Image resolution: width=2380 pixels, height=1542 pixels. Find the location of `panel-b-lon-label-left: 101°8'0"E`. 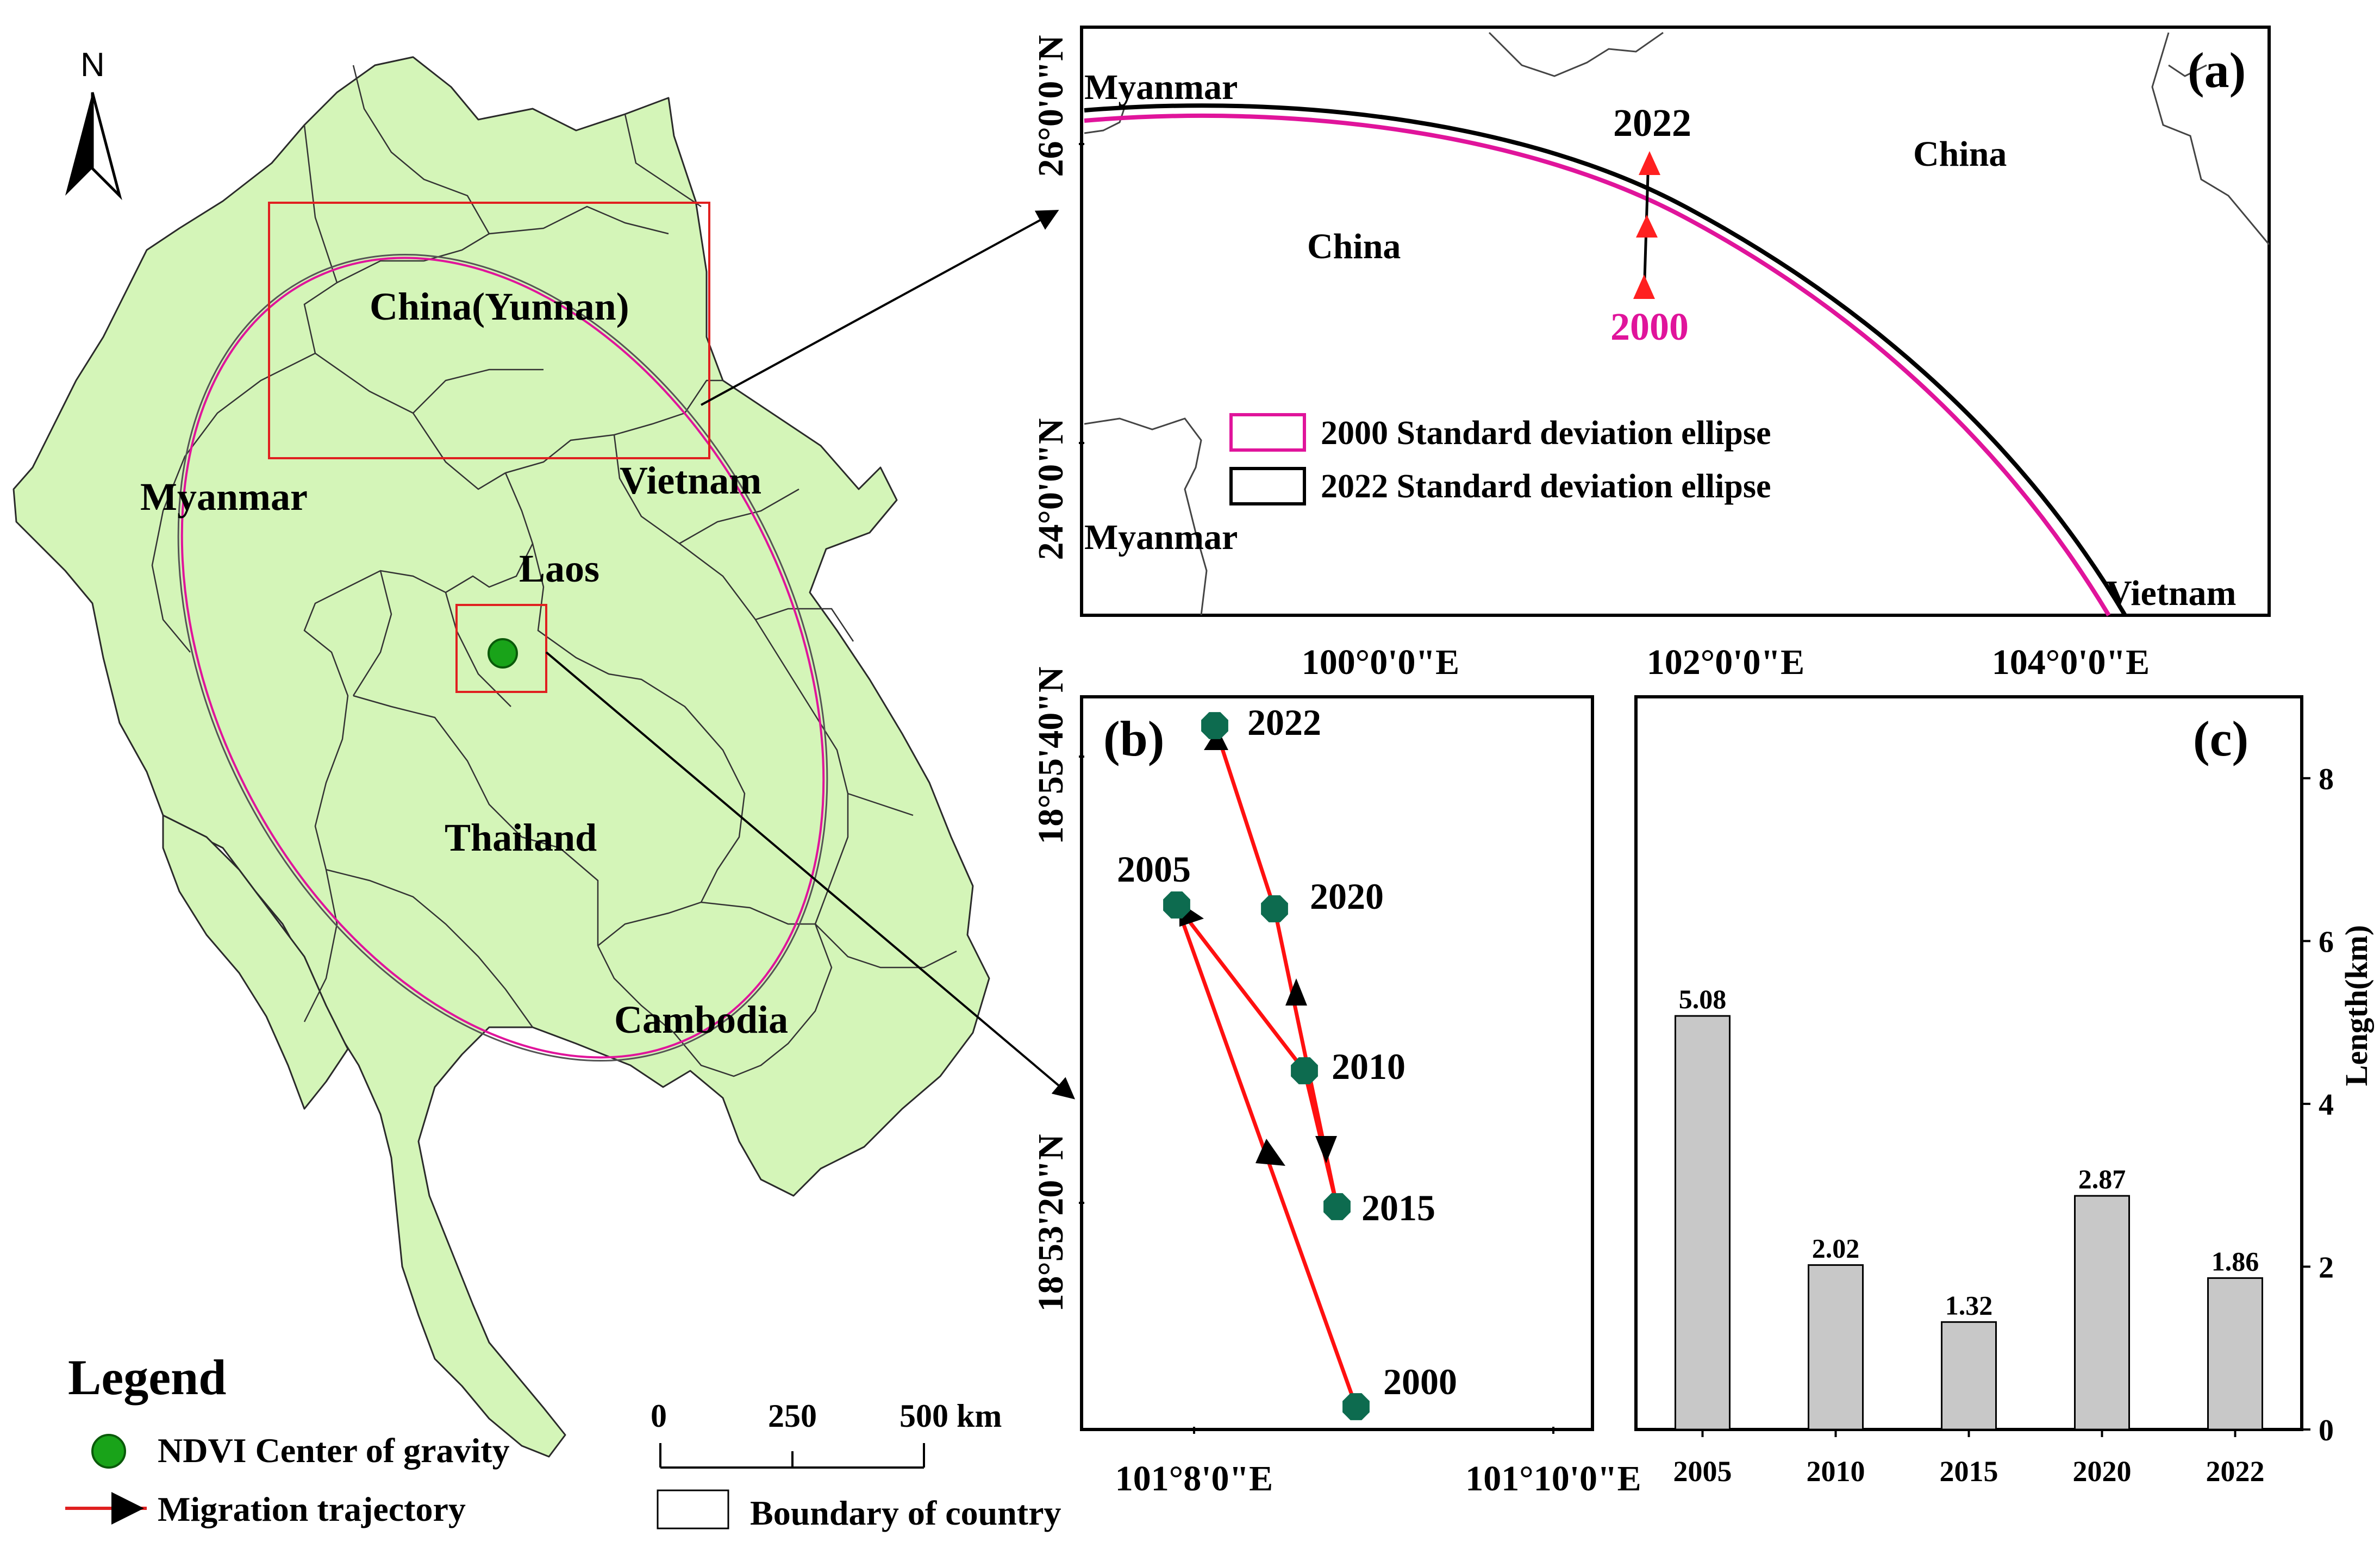

panel-b-lon-label-left: 101°8'0"E is located at coordinates (1194, 1479).